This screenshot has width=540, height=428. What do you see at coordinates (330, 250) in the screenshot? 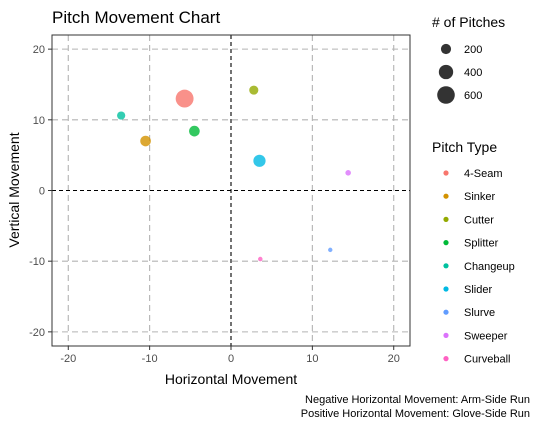
I see `point-slurve` at bounding box center [330, 250].